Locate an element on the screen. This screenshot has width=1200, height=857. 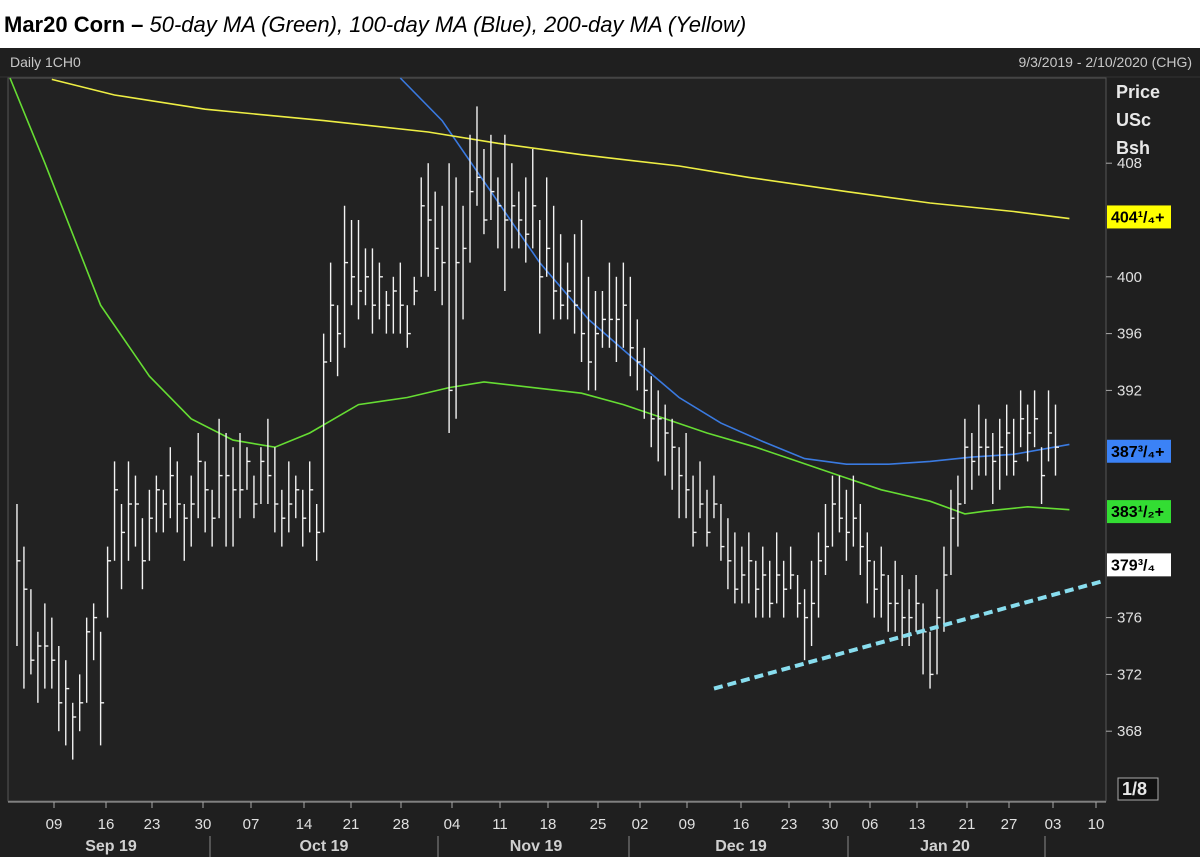
x-month-label: Nov 19 is located at coordinates (536, 846).